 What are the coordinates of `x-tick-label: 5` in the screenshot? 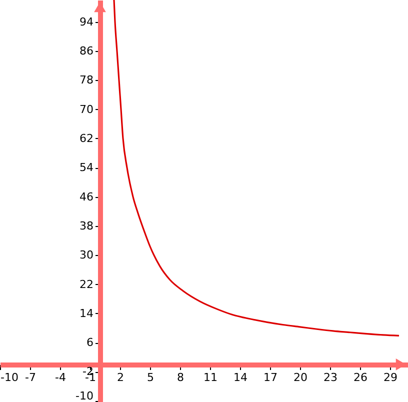 It's located at (150, 377).